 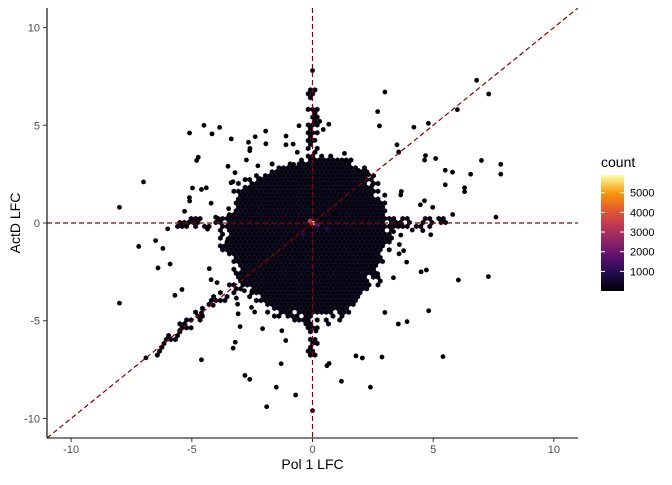 I want to click on y-tick-label: 10, so click(x=34, y=29).